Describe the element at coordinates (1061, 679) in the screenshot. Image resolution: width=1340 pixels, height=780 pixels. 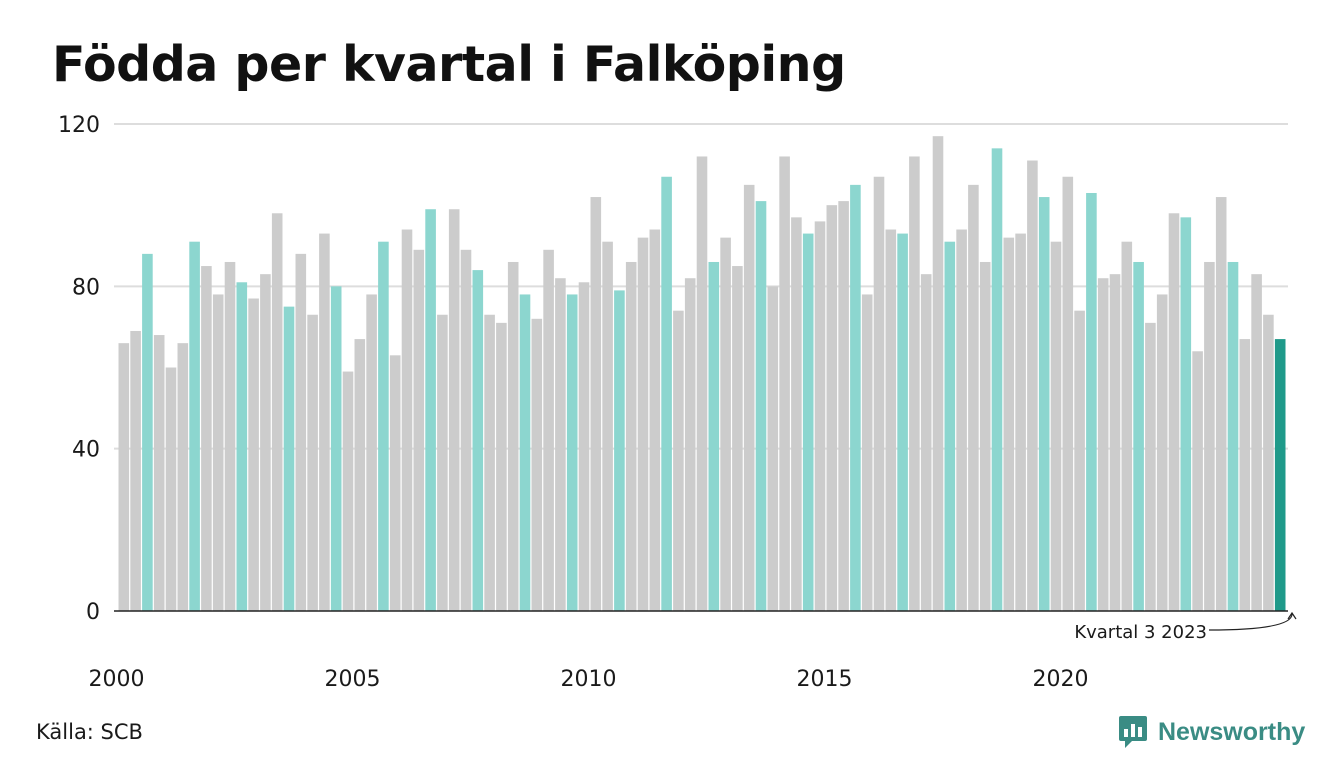
I see `x-tick-label: 2020` at that location.